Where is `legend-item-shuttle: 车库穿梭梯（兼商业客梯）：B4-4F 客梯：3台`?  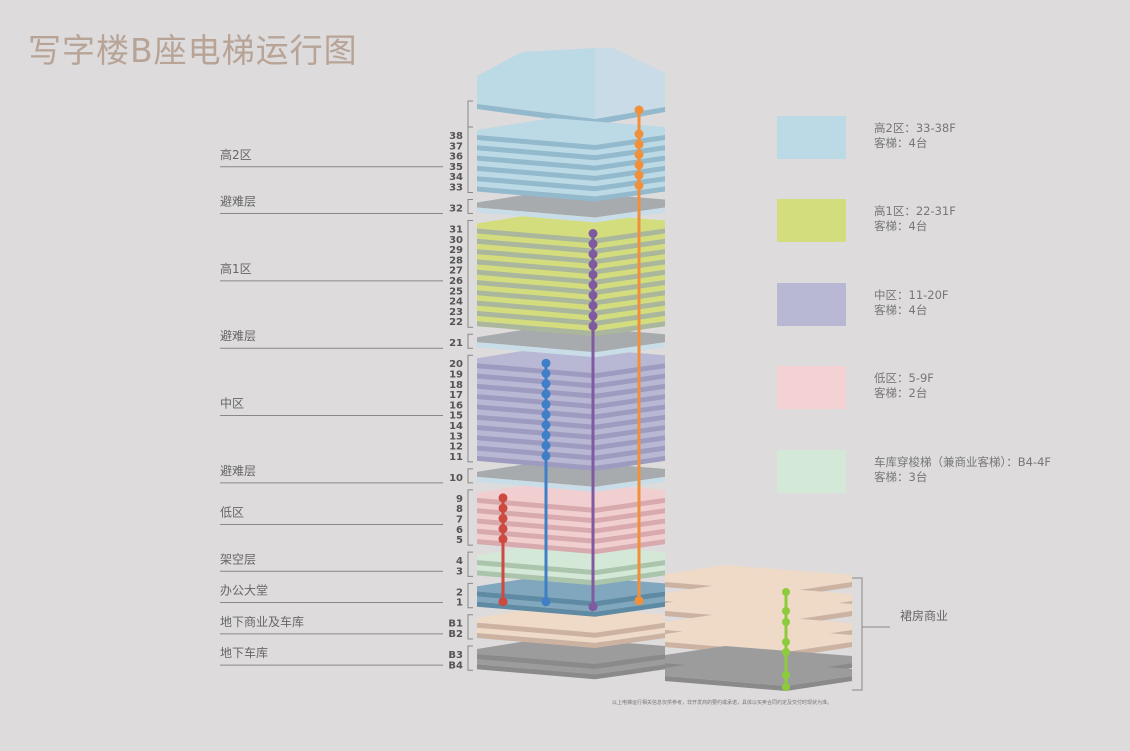
legend-item-shuttle: 车库穿梭梯（兼商业客梯）：B4-4F 客梯：3台 is located at coordinates (927, 472).